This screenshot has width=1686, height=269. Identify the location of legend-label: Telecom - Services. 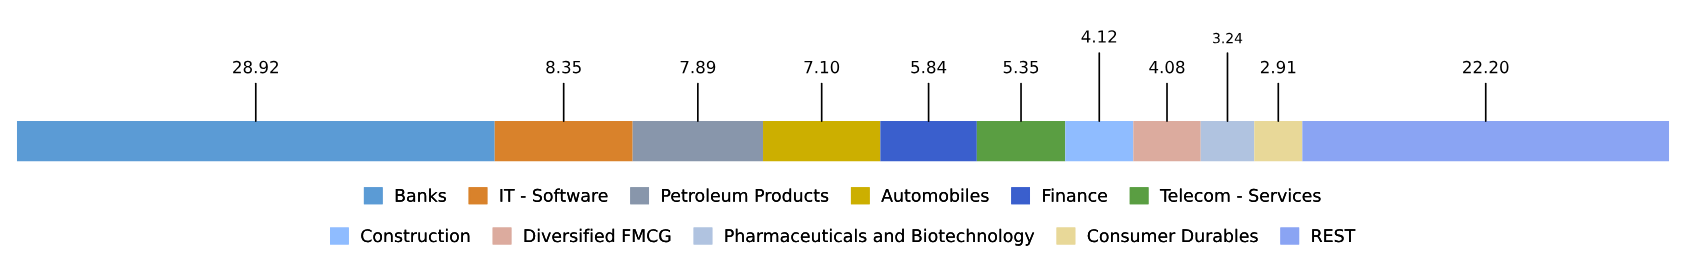
(1240, 195).